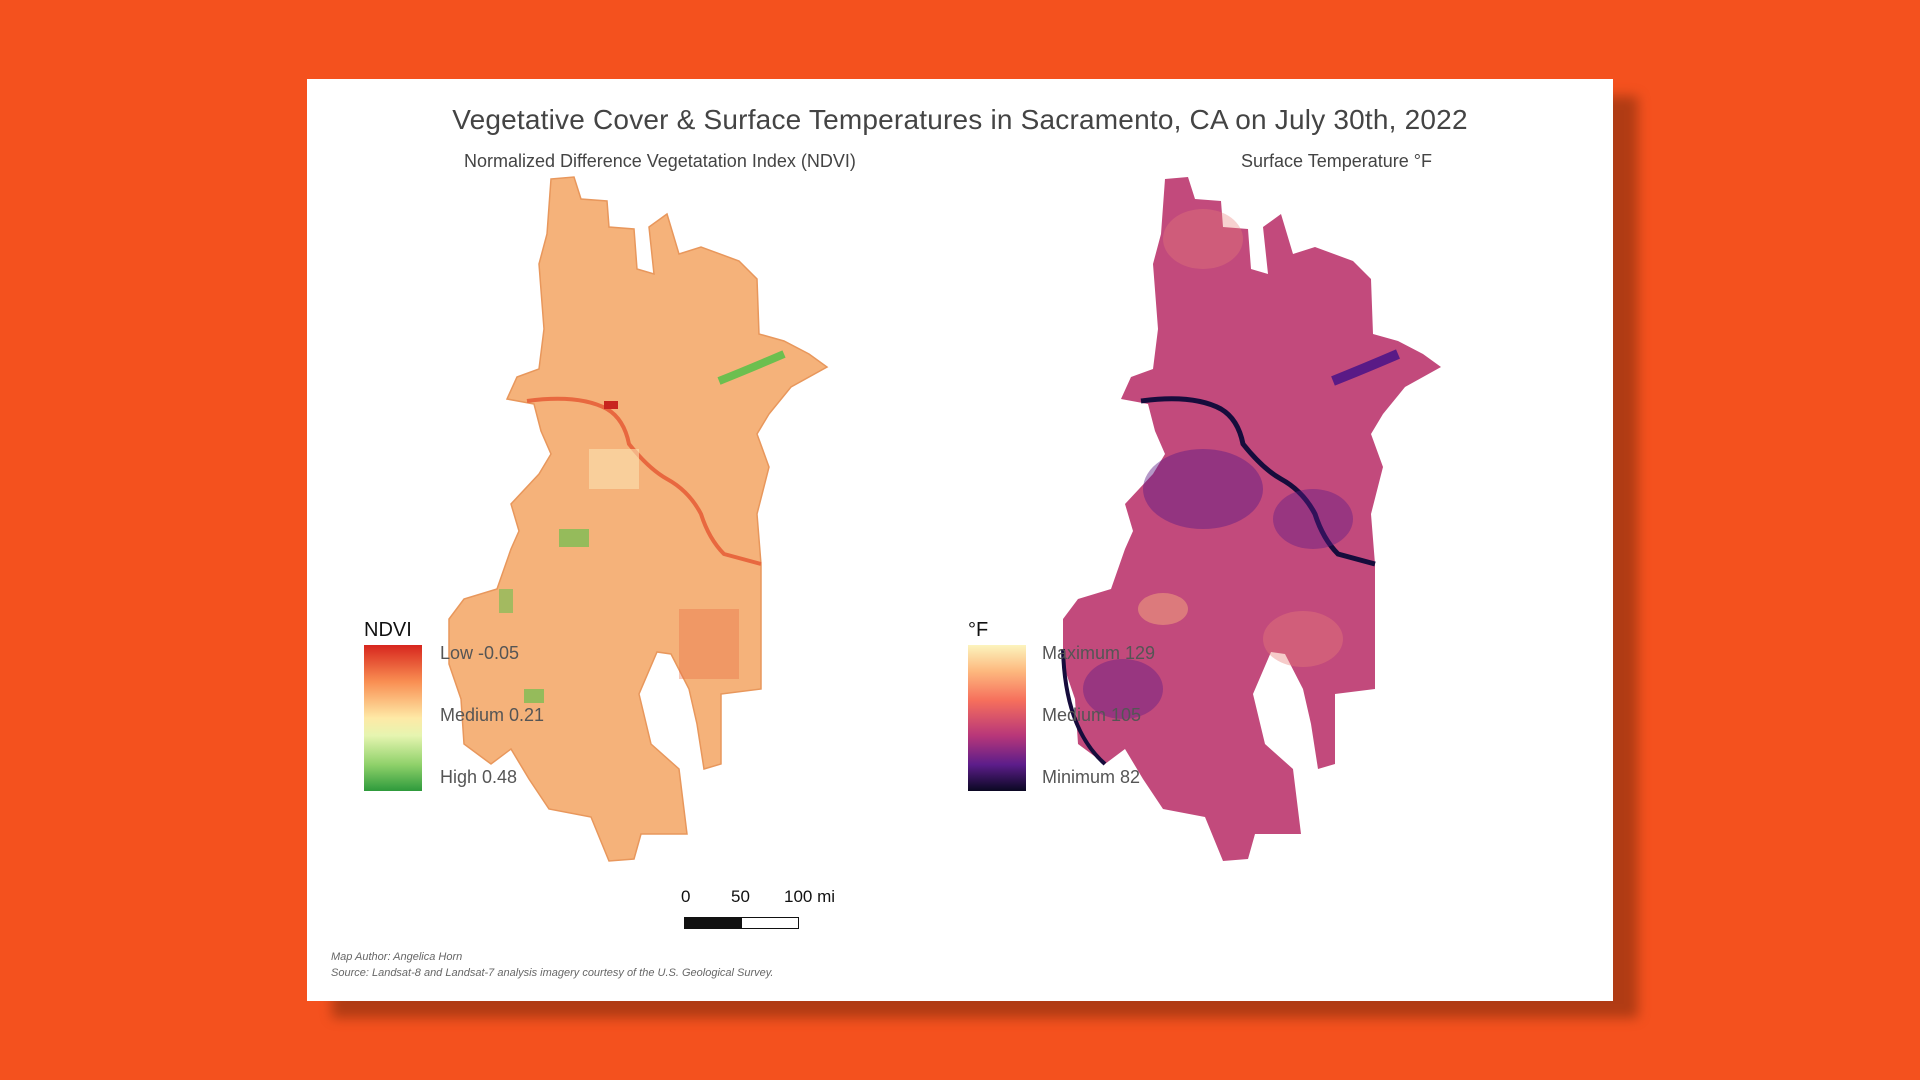  I want to click on temperature-color-ramp, so click(997, 718).